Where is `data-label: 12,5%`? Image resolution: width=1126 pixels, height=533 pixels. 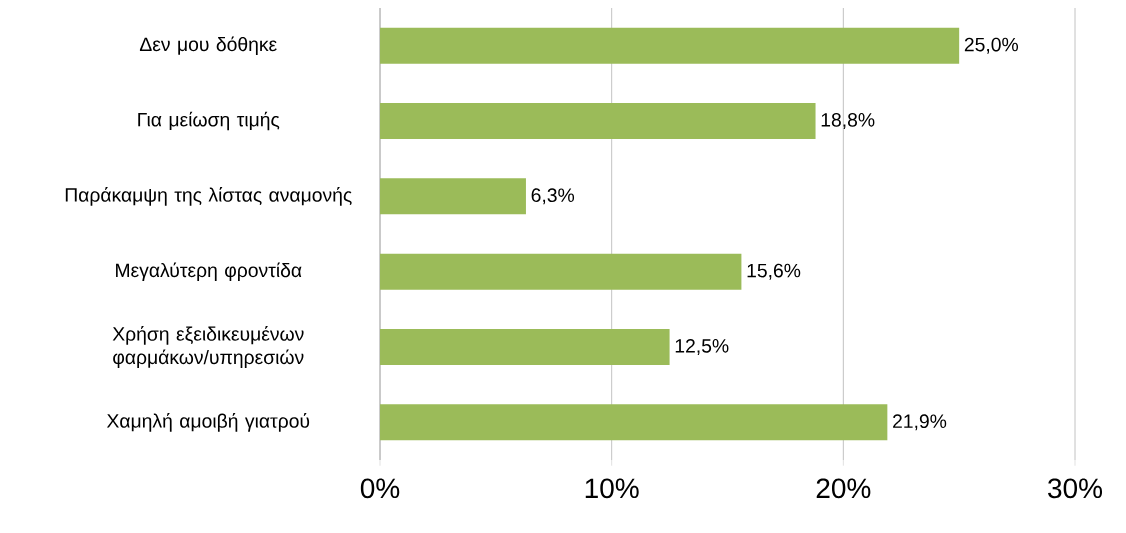
data-label: 12,5% is located at coordinates (702, 347).